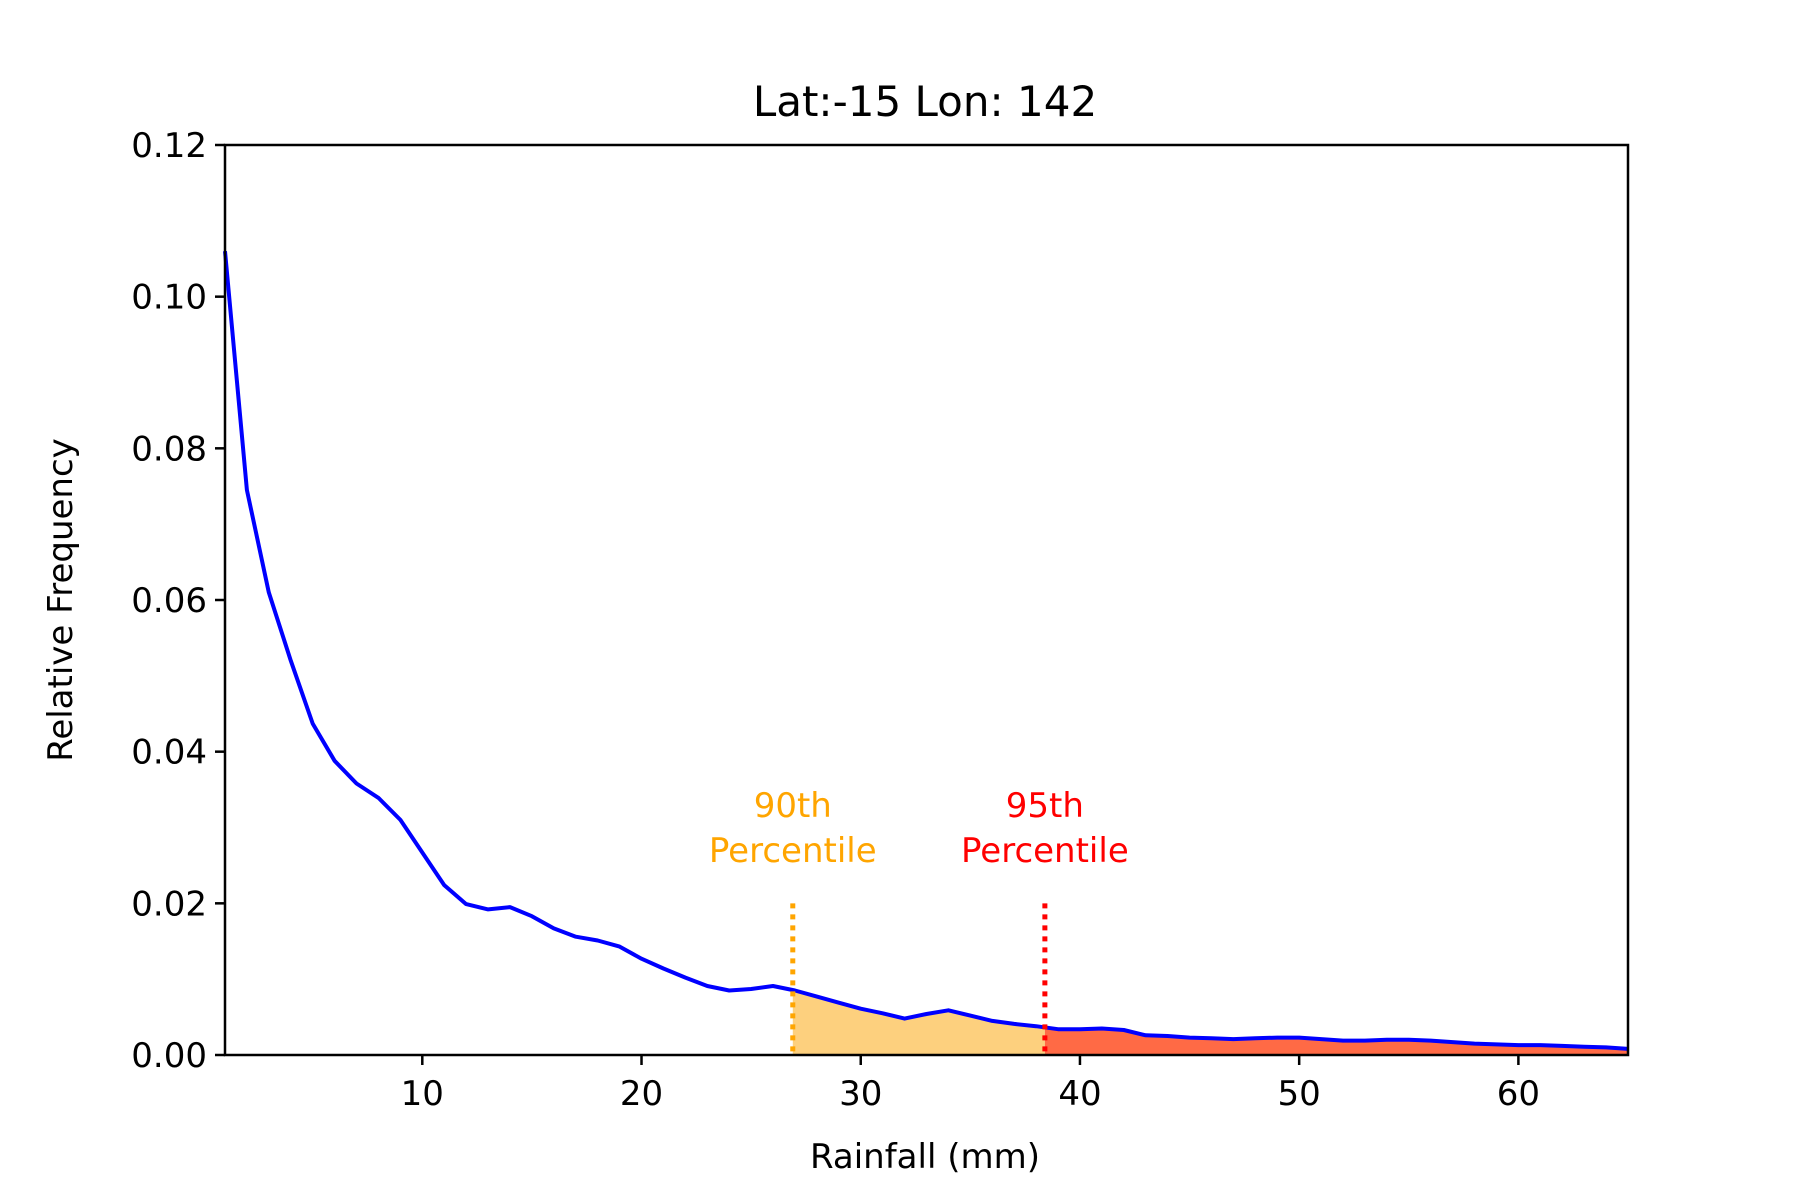 The width and height of the screenshot is (1800, 1200). What do you see at coordinates (169, 146) in the screenshot?
I see `y-tick-label: 0.12` at bounding box center [169, 146].